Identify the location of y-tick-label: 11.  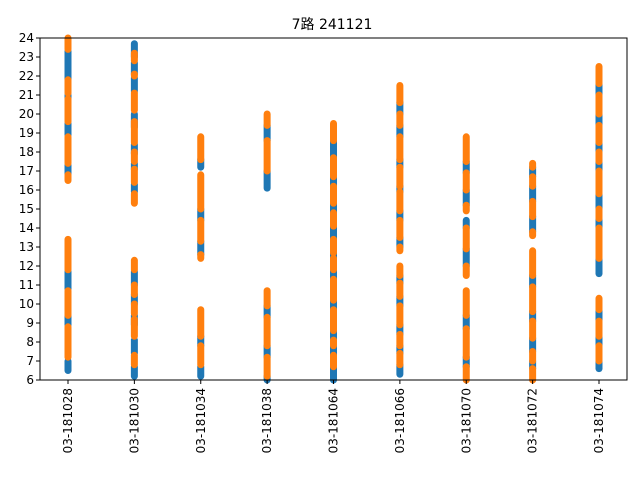
(26, 285).